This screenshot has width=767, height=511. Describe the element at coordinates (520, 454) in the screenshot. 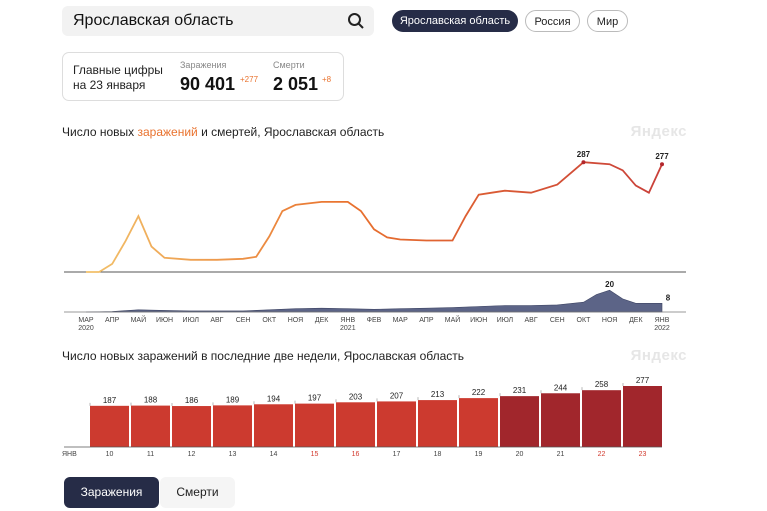

I see `bar-category-label: 20` at that location.